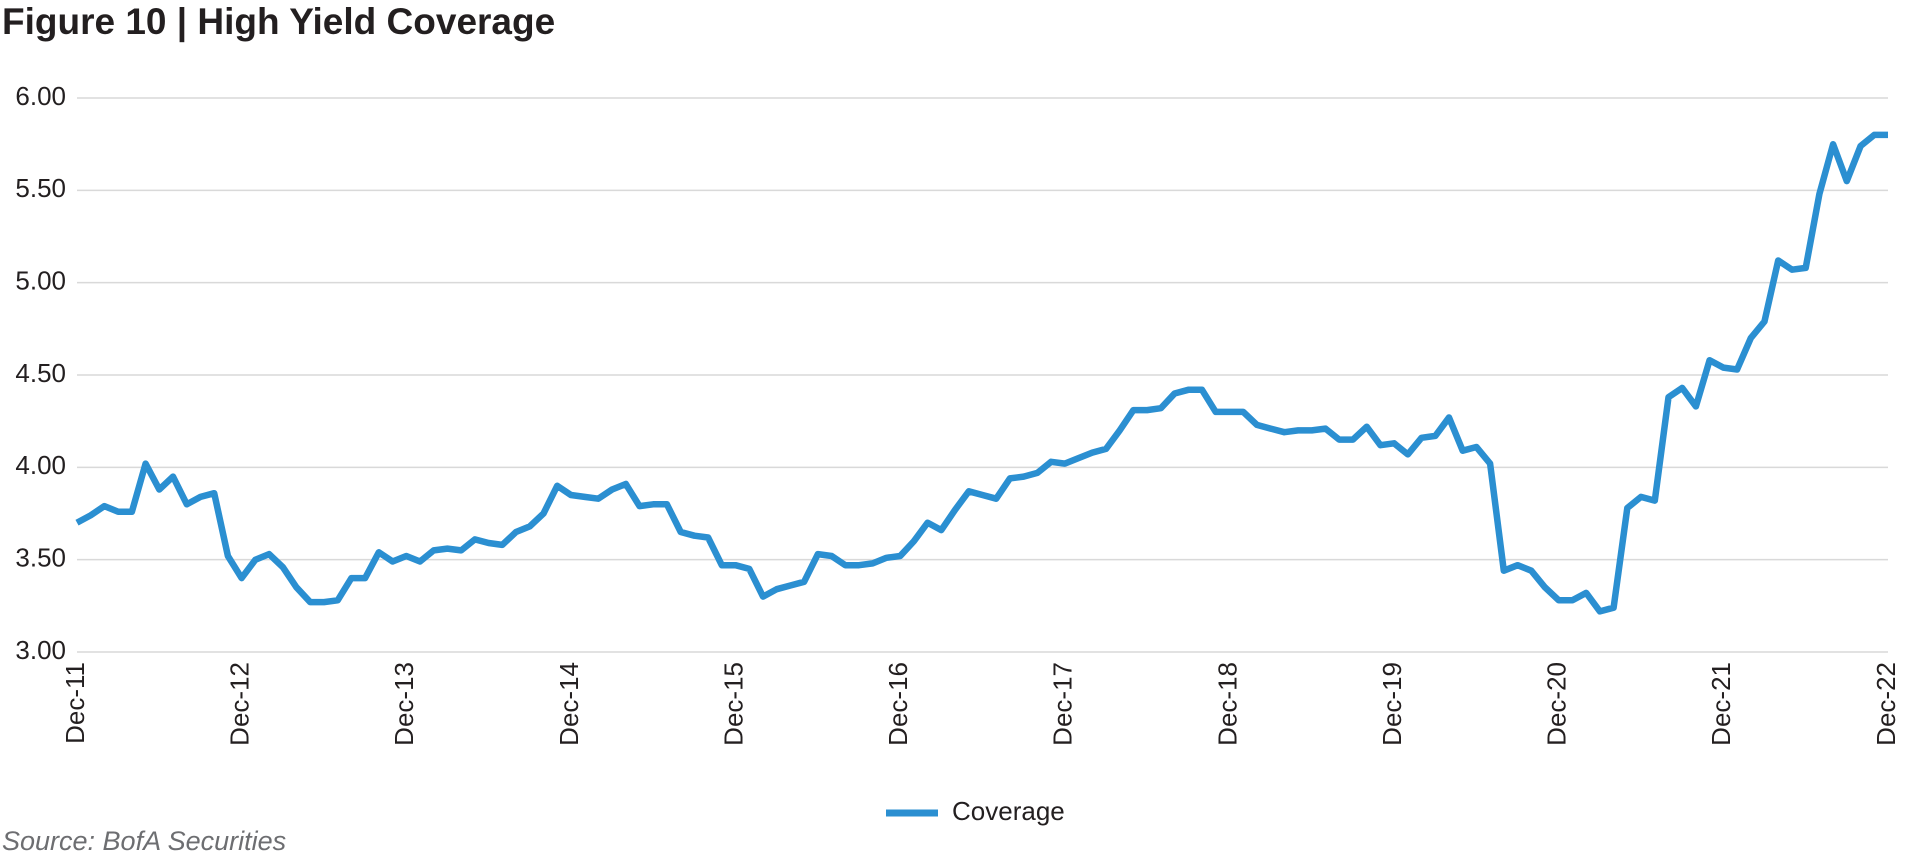 Image resolution: width=1913 pixels, height=859 pixels. I want to click on y-tick-label: 3.00, so click(40, 650).